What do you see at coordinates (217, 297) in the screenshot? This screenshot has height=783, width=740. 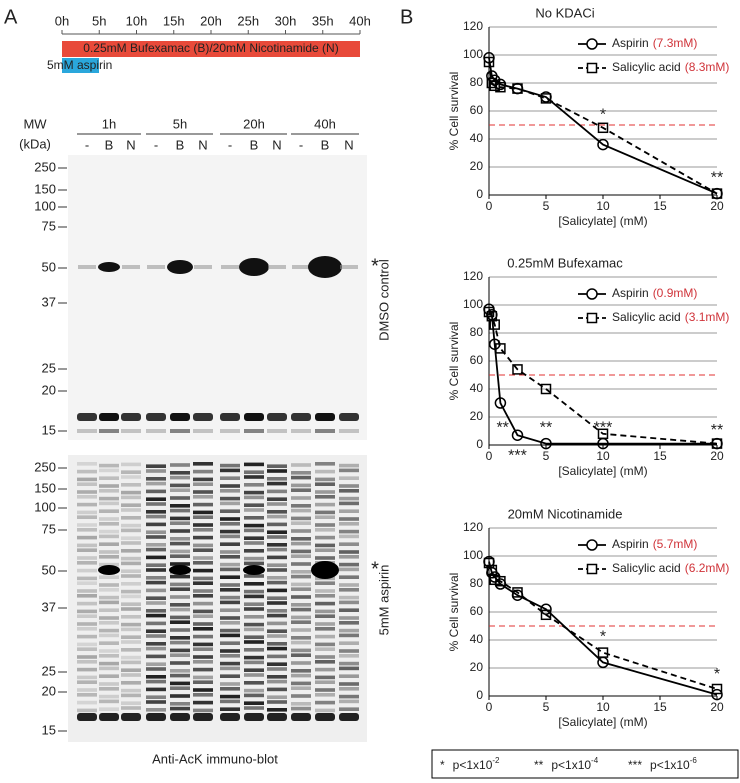 I see `blot-top` at bounding box center [217, 297].